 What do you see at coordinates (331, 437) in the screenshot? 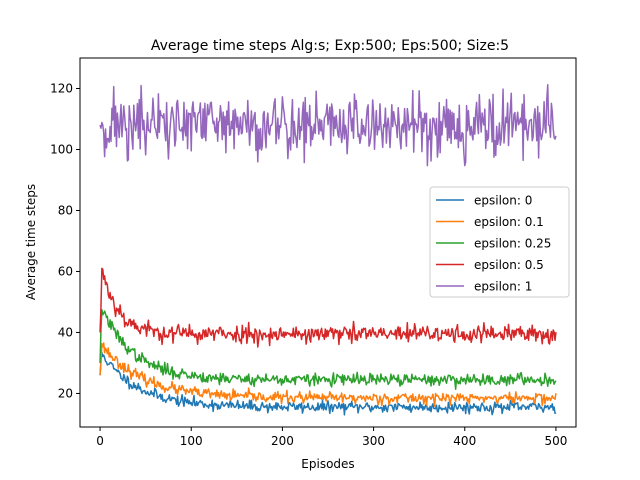
I see `x-axis: 0 100 200 300 400 500` at bounding box center [331, 437].